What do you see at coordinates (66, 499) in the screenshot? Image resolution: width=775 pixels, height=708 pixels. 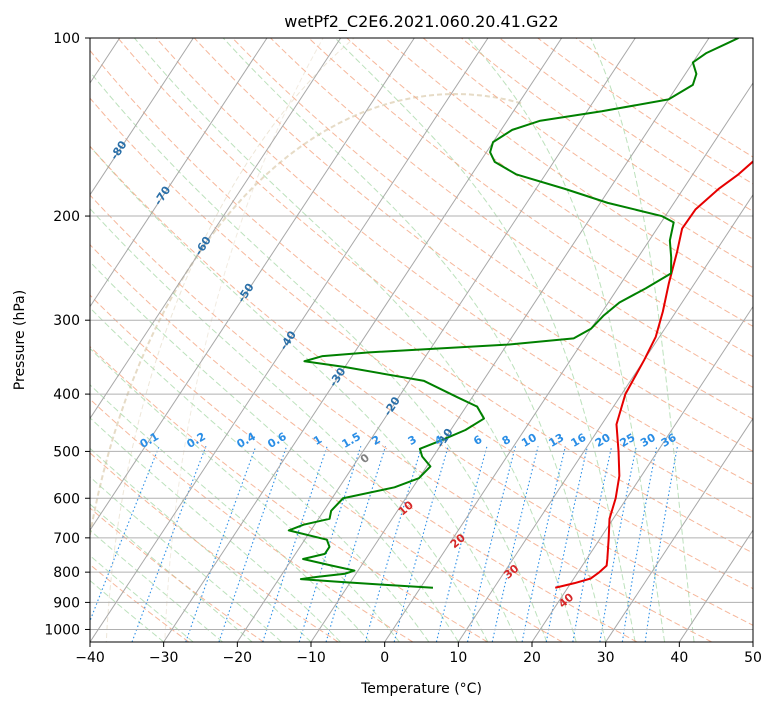 I see `y-tick-label: 600` at bounding box center [66, 499].